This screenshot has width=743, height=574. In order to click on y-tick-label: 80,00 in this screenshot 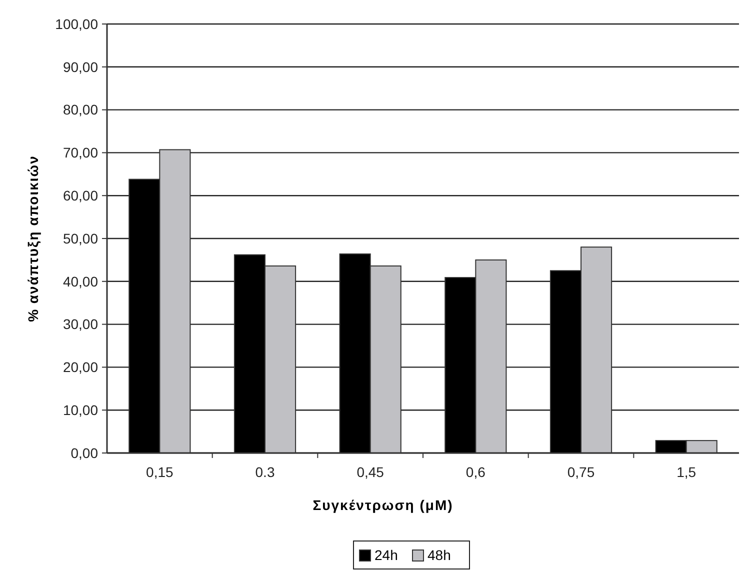, I will do `click(80, 110)`.